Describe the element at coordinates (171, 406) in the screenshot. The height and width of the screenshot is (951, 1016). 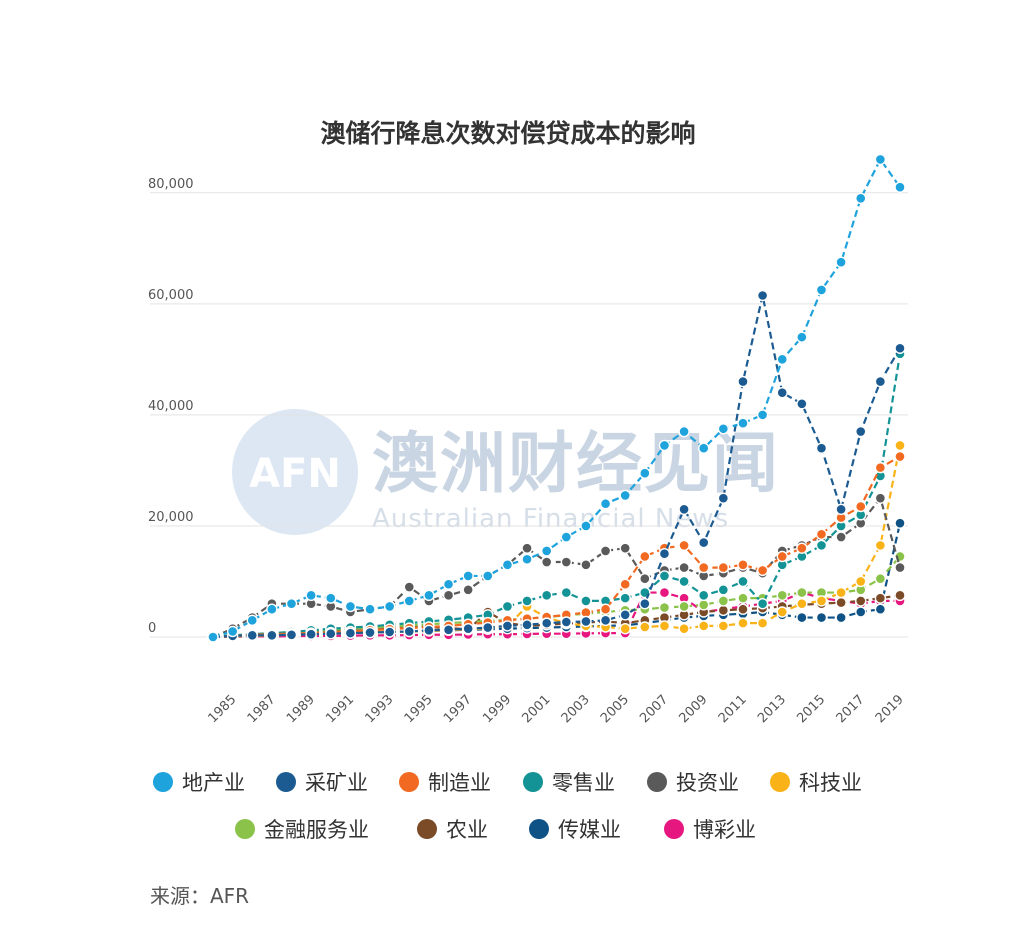
I see `y-tick-label: 40,000` at that location.